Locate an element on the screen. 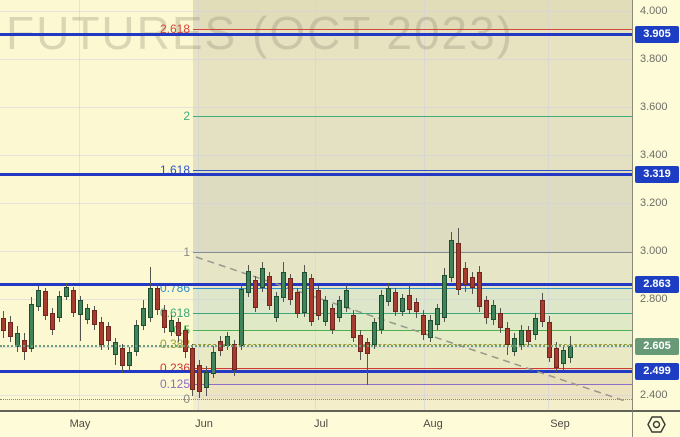 The image size is (680, 437). fib-level-label: 0.382 is located at coordinates (174, 343).